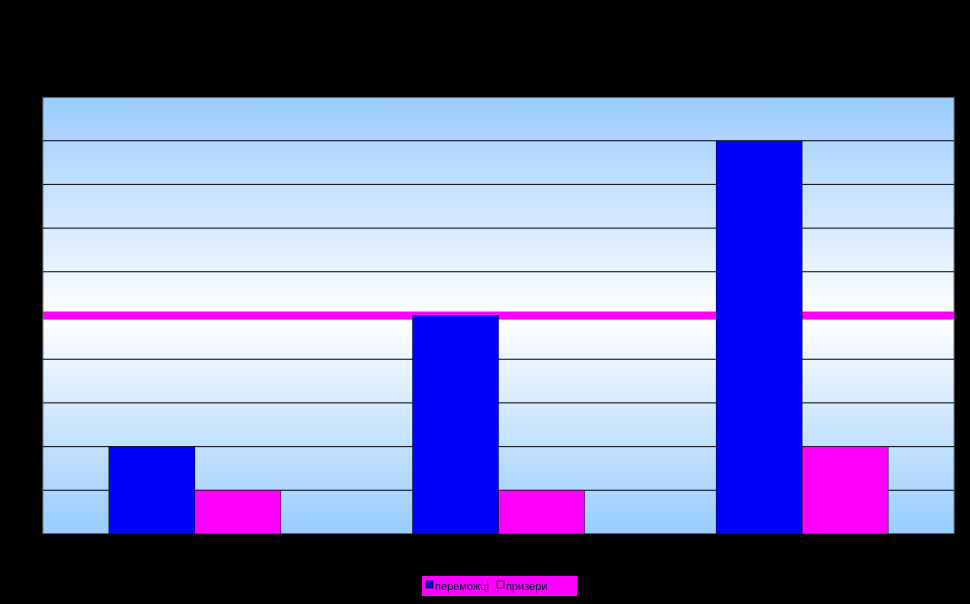 The width and height of the screenshot is (970, 604). Describe the element at coordinates (527, 587) in the screenshot. I see `legend-label: призери` at that location.